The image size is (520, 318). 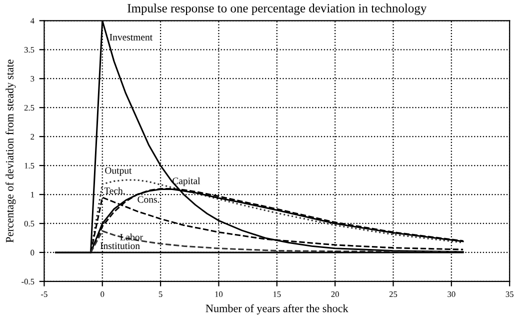 I want to click on x-tick-label: 15, so click(x=277, y=294).